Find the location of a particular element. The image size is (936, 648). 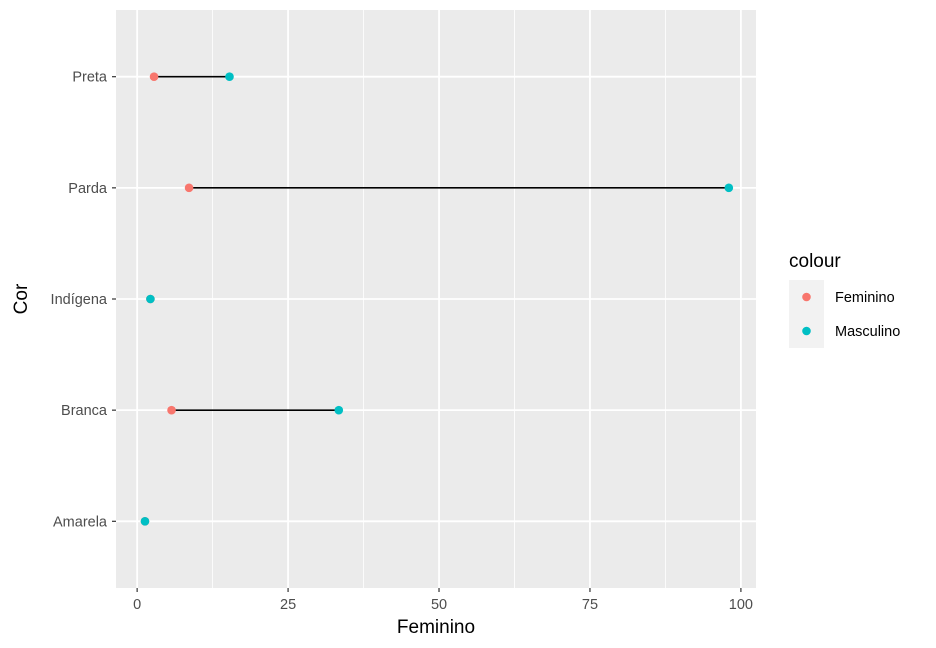

y-tick-label: Indígena is located at coordinates (79, 300).